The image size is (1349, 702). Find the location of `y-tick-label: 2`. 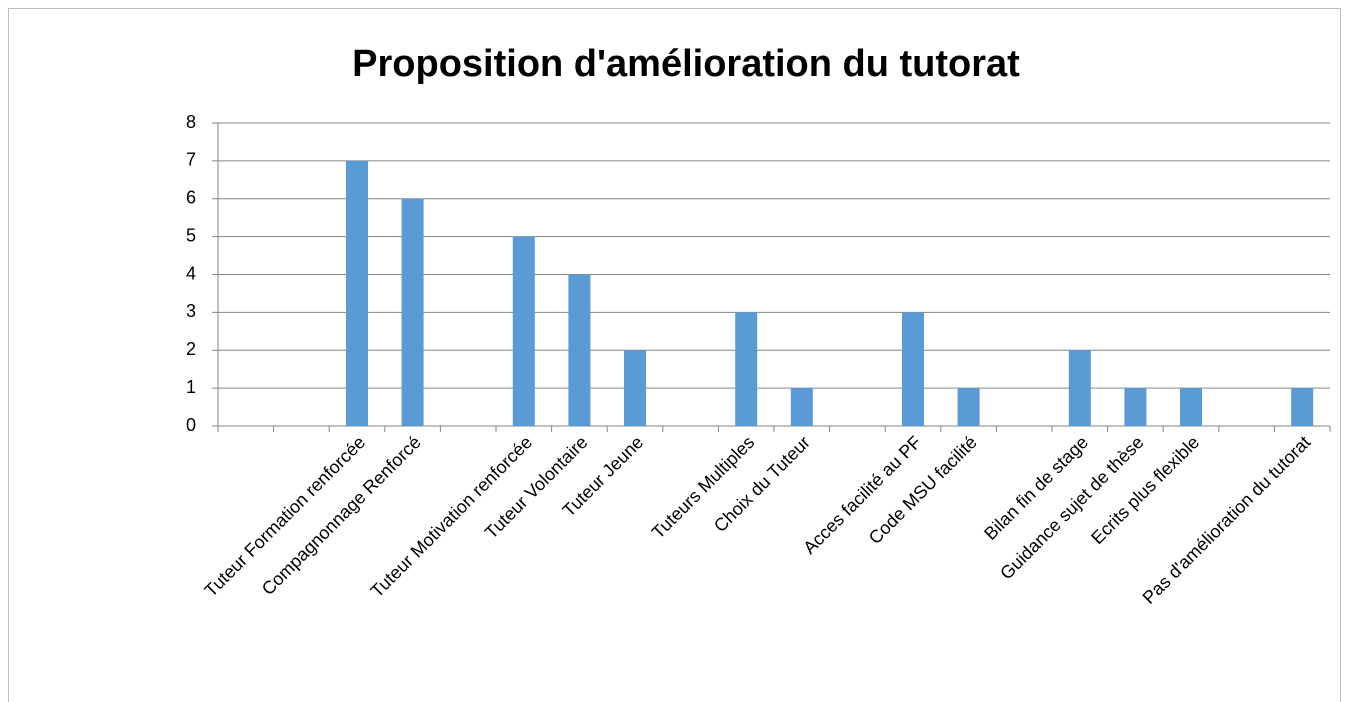

y-tick-label: 2 is located at coordinates (191, 349).